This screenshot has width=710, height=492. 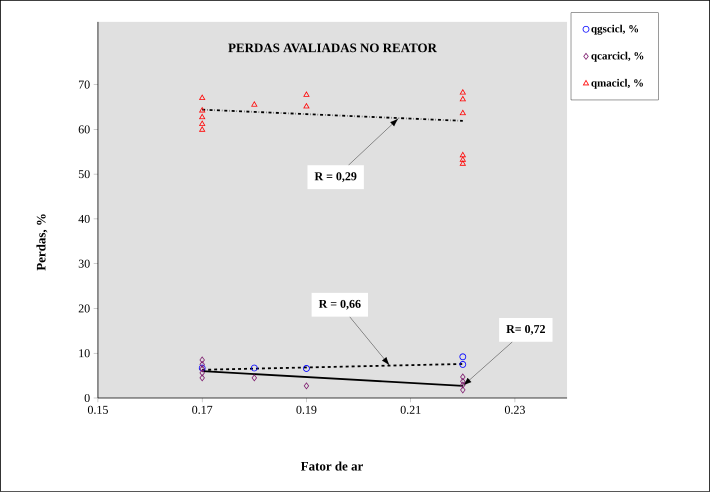 What do you see at coordinates (339, 305) in the screenshot?
I see `annotation: R = 0,66` at bounding box center [339, 305].